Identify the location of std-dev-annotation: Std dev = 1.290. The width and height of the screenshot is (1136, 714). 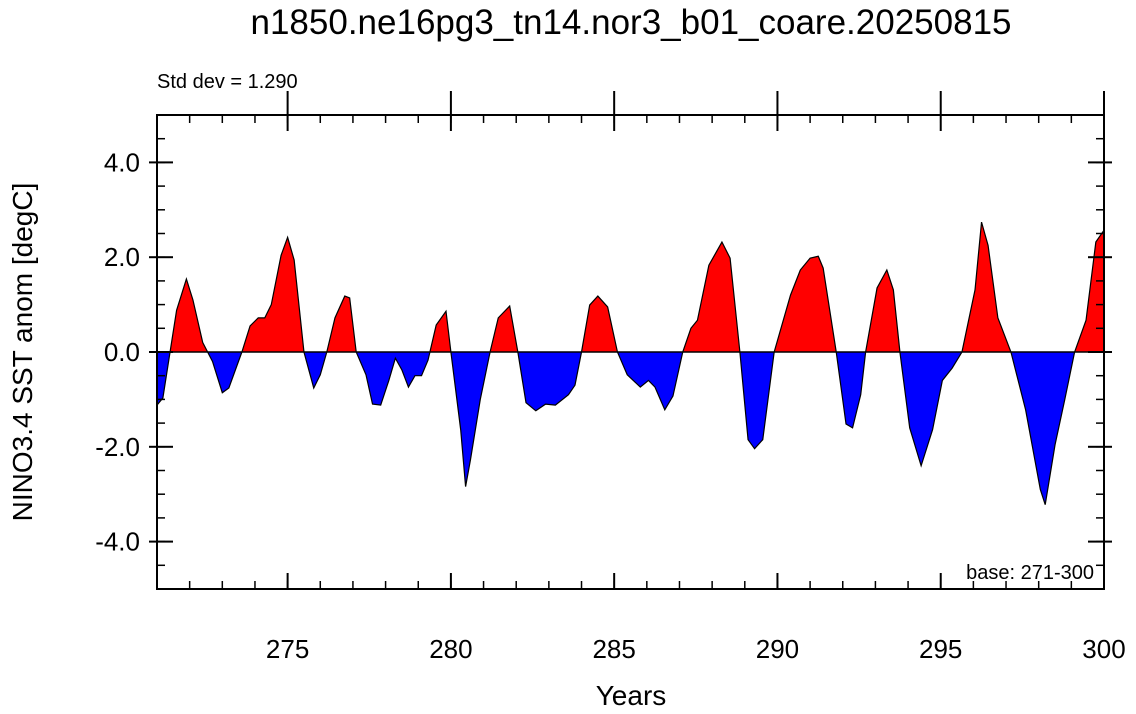
(227, 82).